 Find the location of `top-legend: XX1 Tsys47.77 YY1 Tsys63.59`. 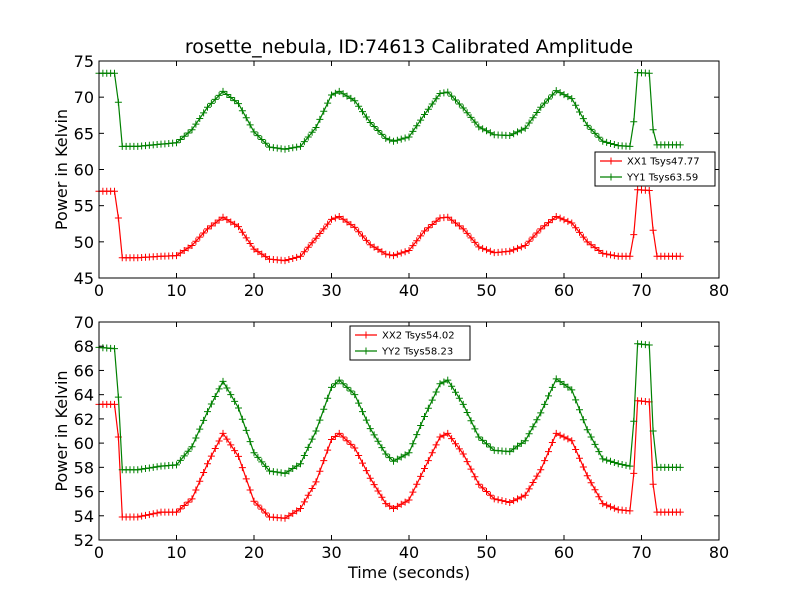

top-legend: XX1 Tsys47.77 YY1 Tsys63.59 is located at coordinates (655, 169).